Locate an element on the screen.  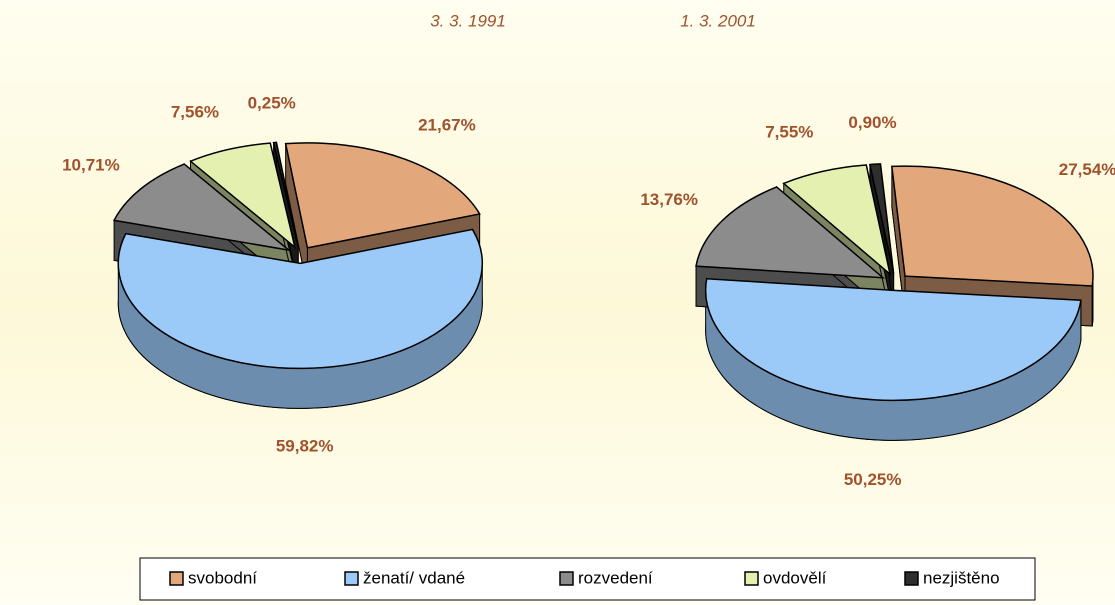
legend-label: nezjištěno is located at coordinates (961, 577).